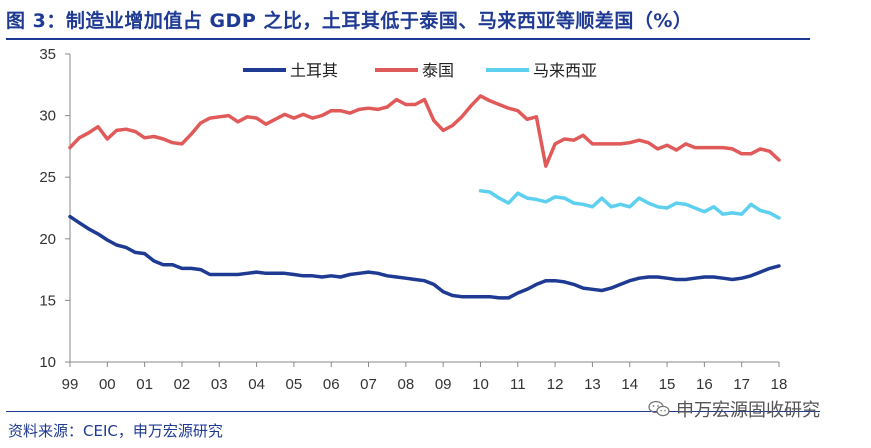 This screenshot has height=448, width=871. Describe the element at coordinates (115, 431) in the screenshot. I see `source-note: 资料来源：CEIC，申万宏源研究` at that location.